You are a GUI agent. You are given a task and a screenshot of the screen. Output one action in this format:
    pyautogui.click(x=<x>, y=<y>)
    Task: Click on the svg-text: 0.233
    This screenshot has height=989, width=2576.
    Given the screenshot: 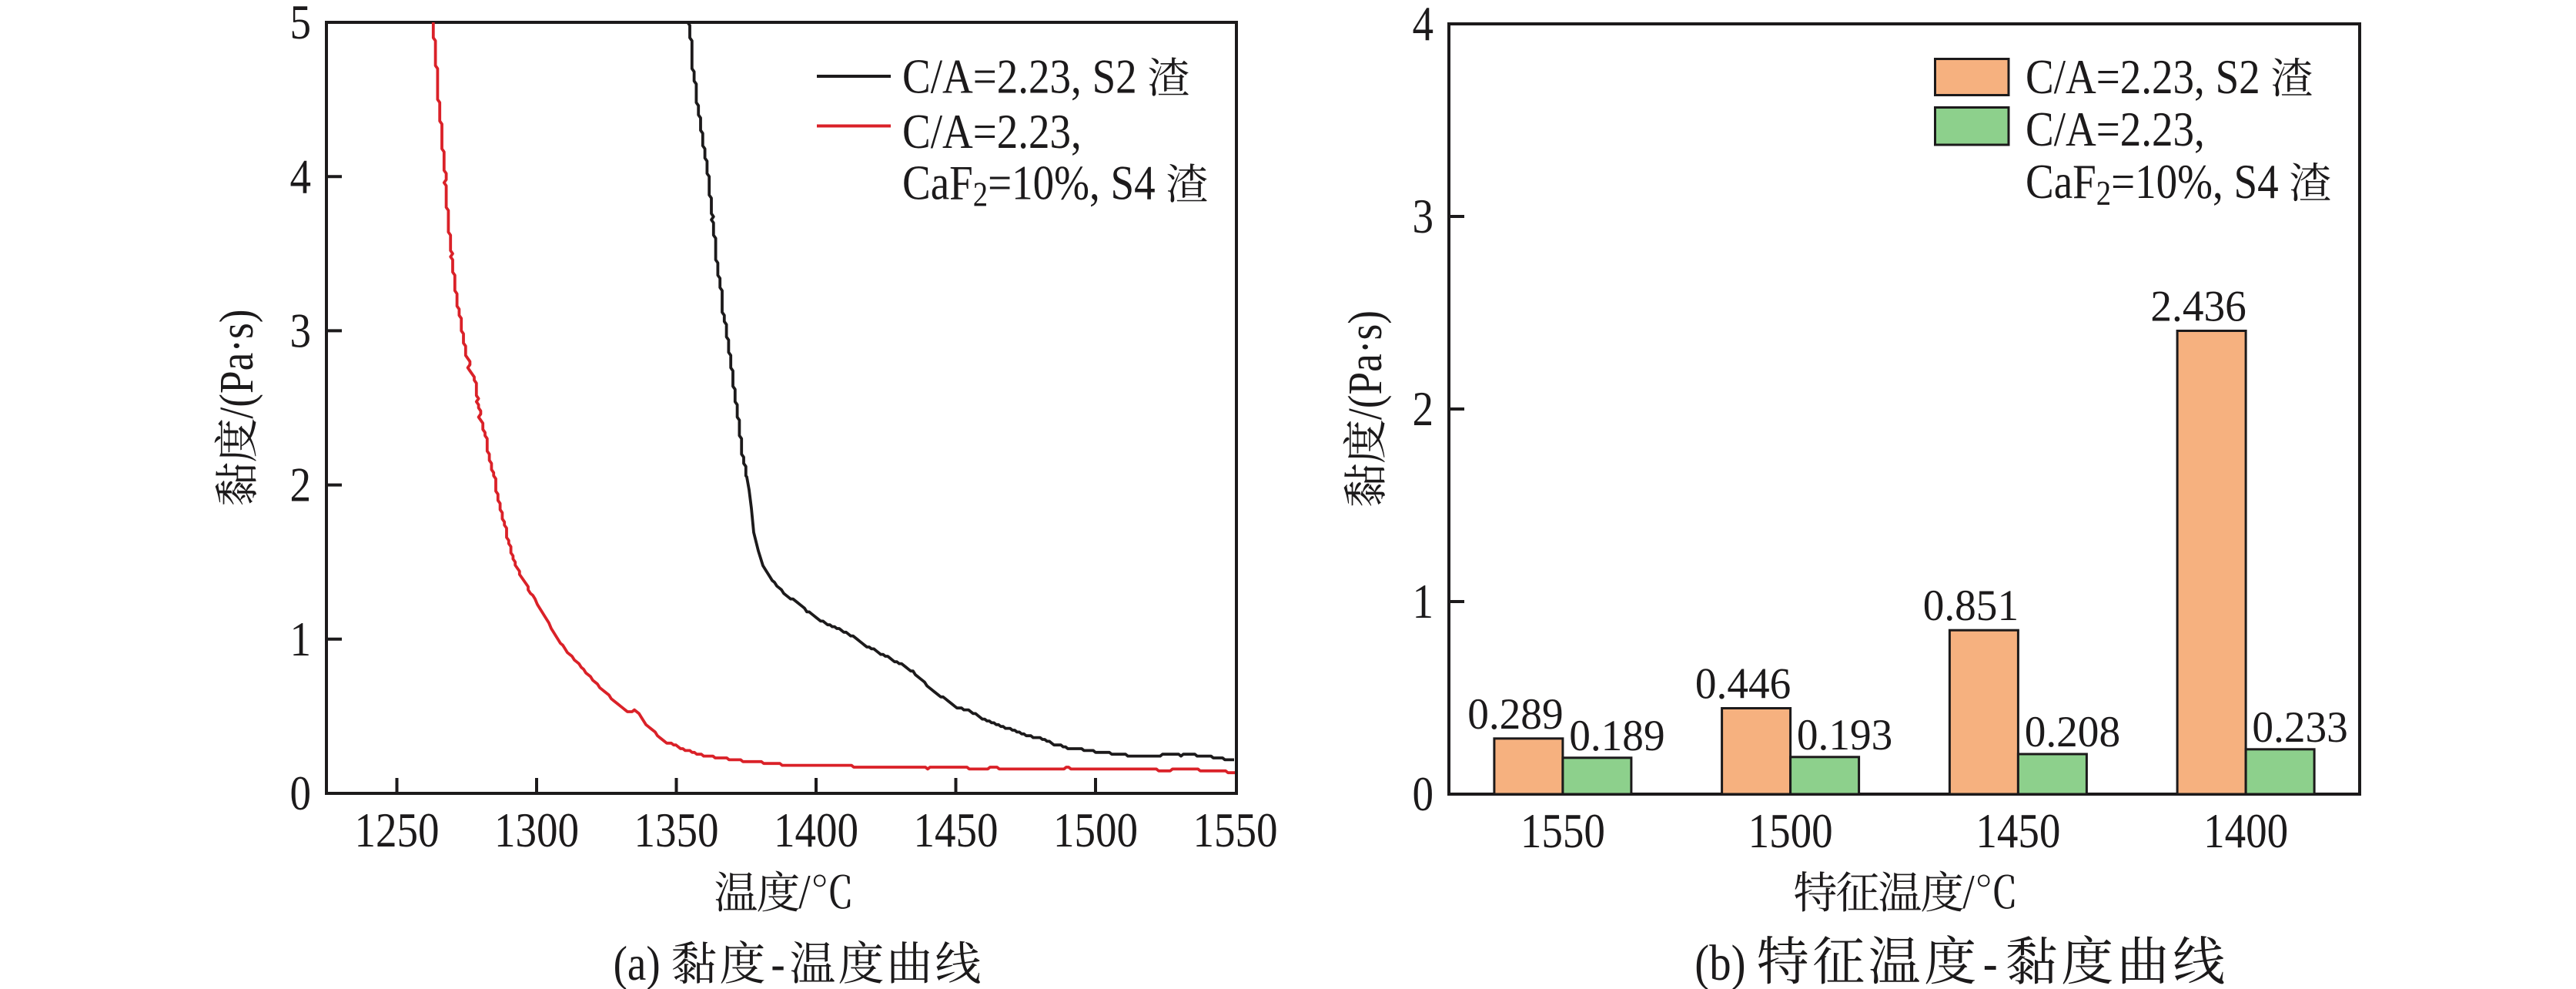 What is the action you would take?
    pyautogui.click(x=2299, y=727)
    